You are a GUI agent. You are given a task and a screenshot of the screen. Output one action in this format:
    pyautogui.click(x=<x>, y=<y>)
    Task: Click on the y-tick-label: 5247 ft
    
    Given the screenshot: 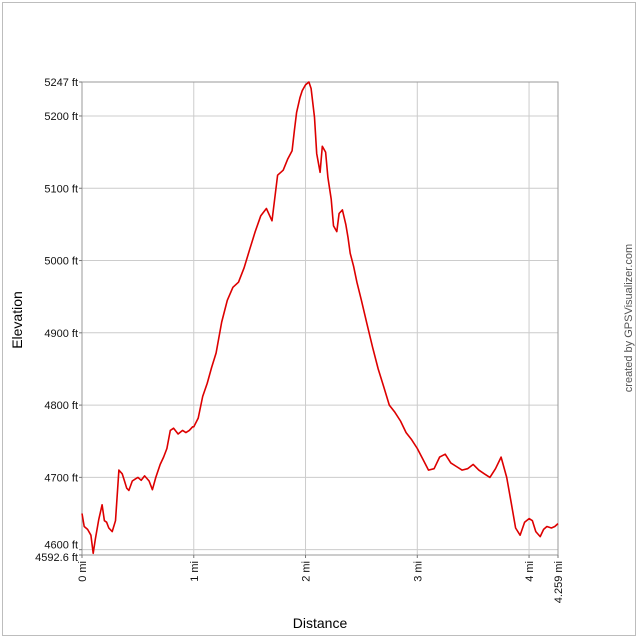 What is the action you would take?
    pyautogui.click(x=61, y=83)
    